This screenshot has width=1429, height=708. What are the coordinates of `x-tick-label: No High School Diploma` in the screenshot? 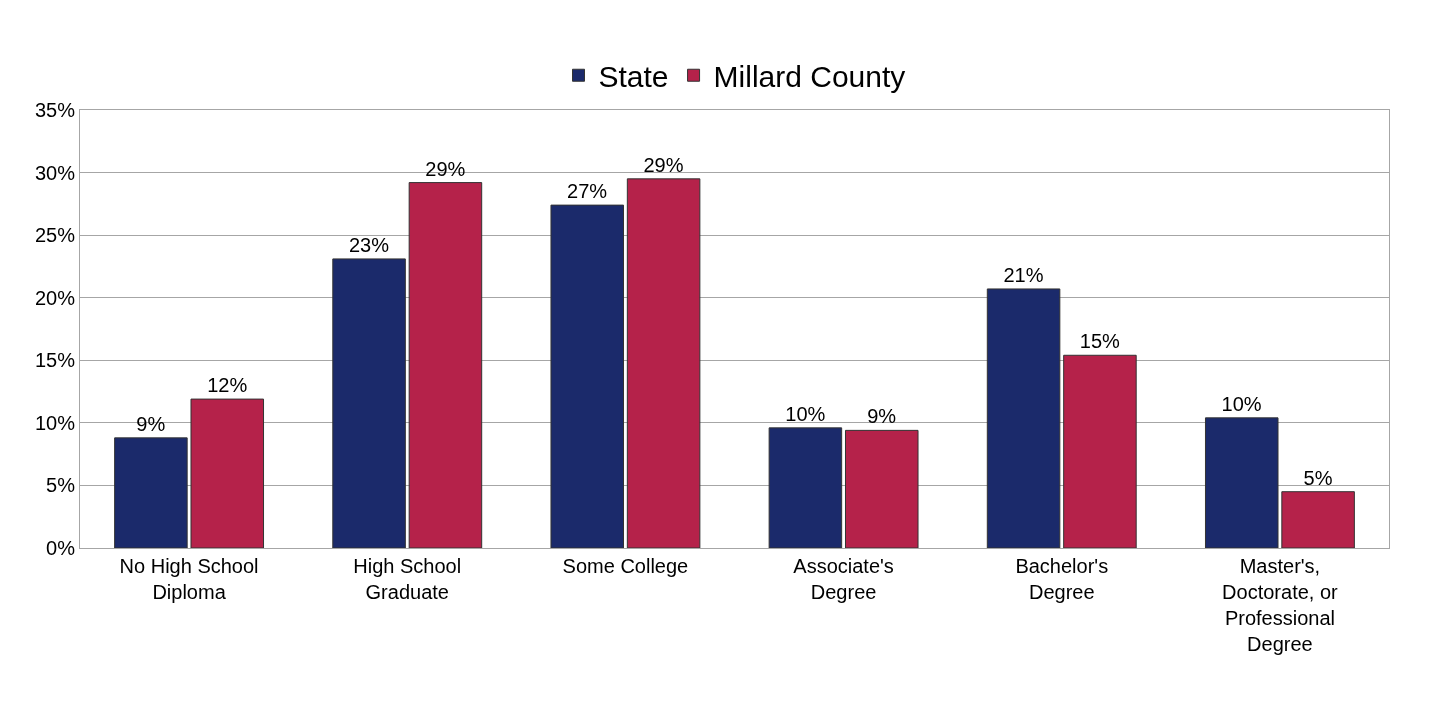 It's located at (189, 579).